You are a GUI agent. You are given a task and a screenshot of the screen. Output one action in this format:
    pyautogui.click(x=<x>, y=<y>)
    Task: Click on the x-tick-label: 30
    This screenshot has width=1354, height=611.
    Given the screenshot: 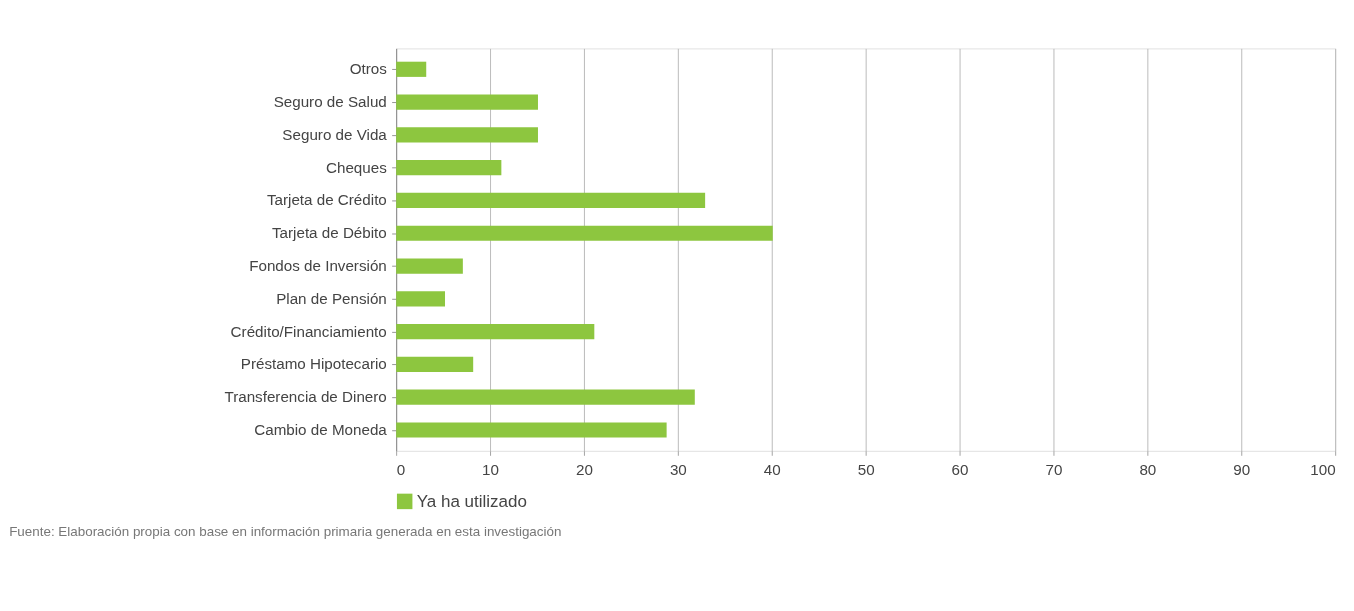 What is the action you would take?
    pyautogui.click(x=678, y=469)
    